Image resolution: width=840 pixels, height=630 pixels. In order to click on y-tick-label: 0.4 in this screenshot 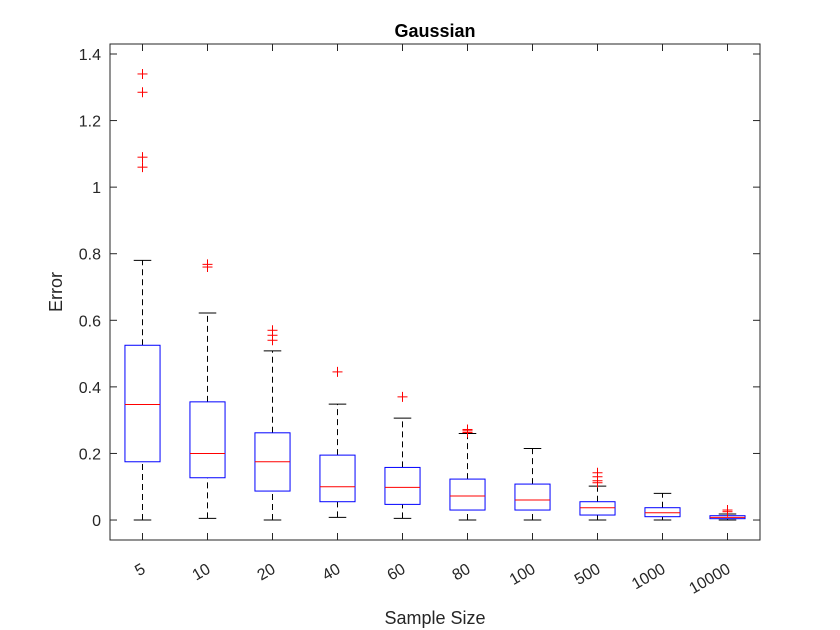, I will do `click(90, 388)`.